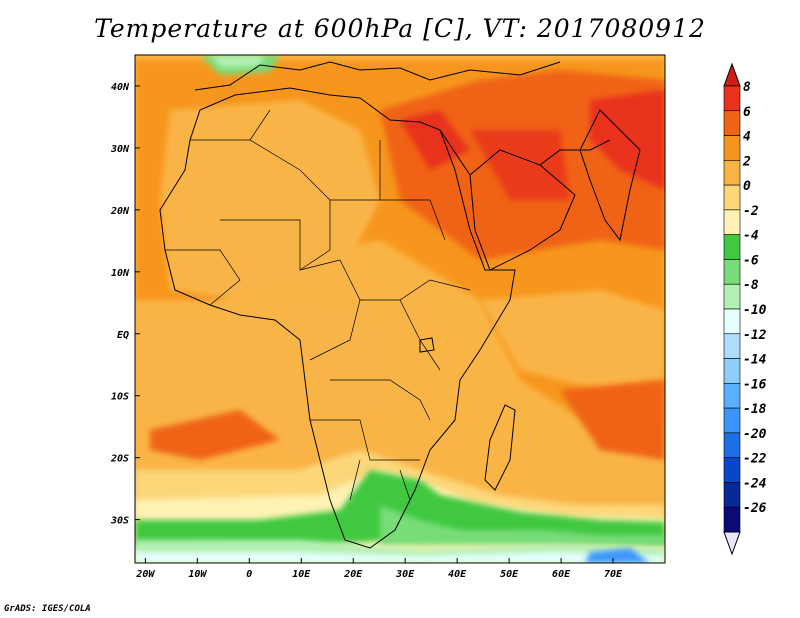 This screenshot has height=618, width=800. I want to click on colorbar-label: -20, so click(755, 434).